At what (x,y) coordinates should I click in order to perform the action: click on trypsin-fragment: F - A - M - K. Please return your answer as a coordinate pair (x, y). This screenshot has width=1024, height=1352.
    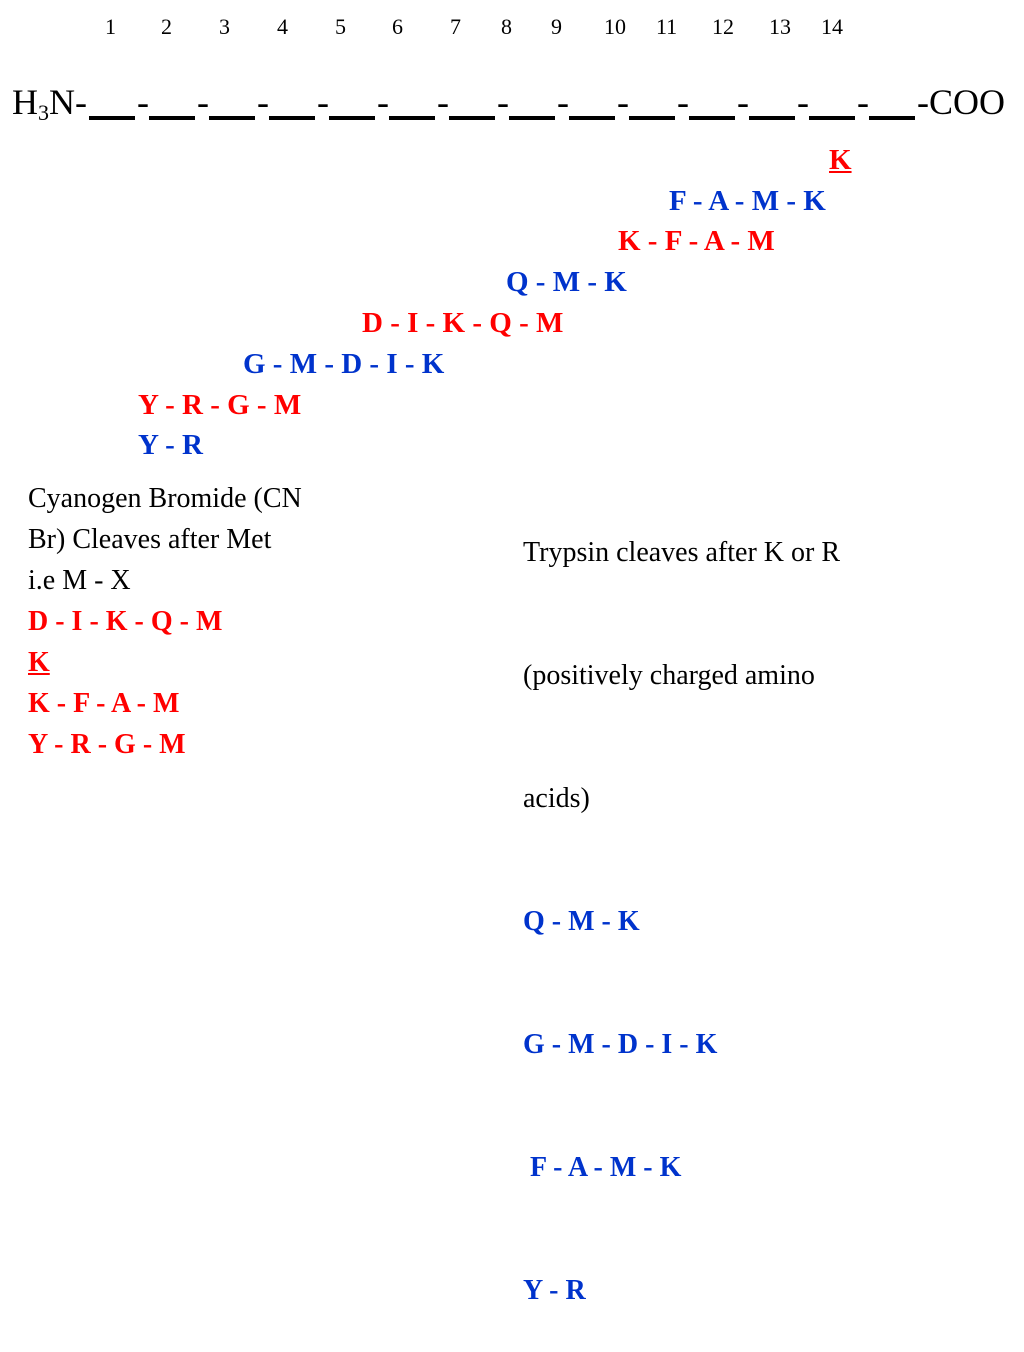
    Looking at the image, I should click on (602, 1167).